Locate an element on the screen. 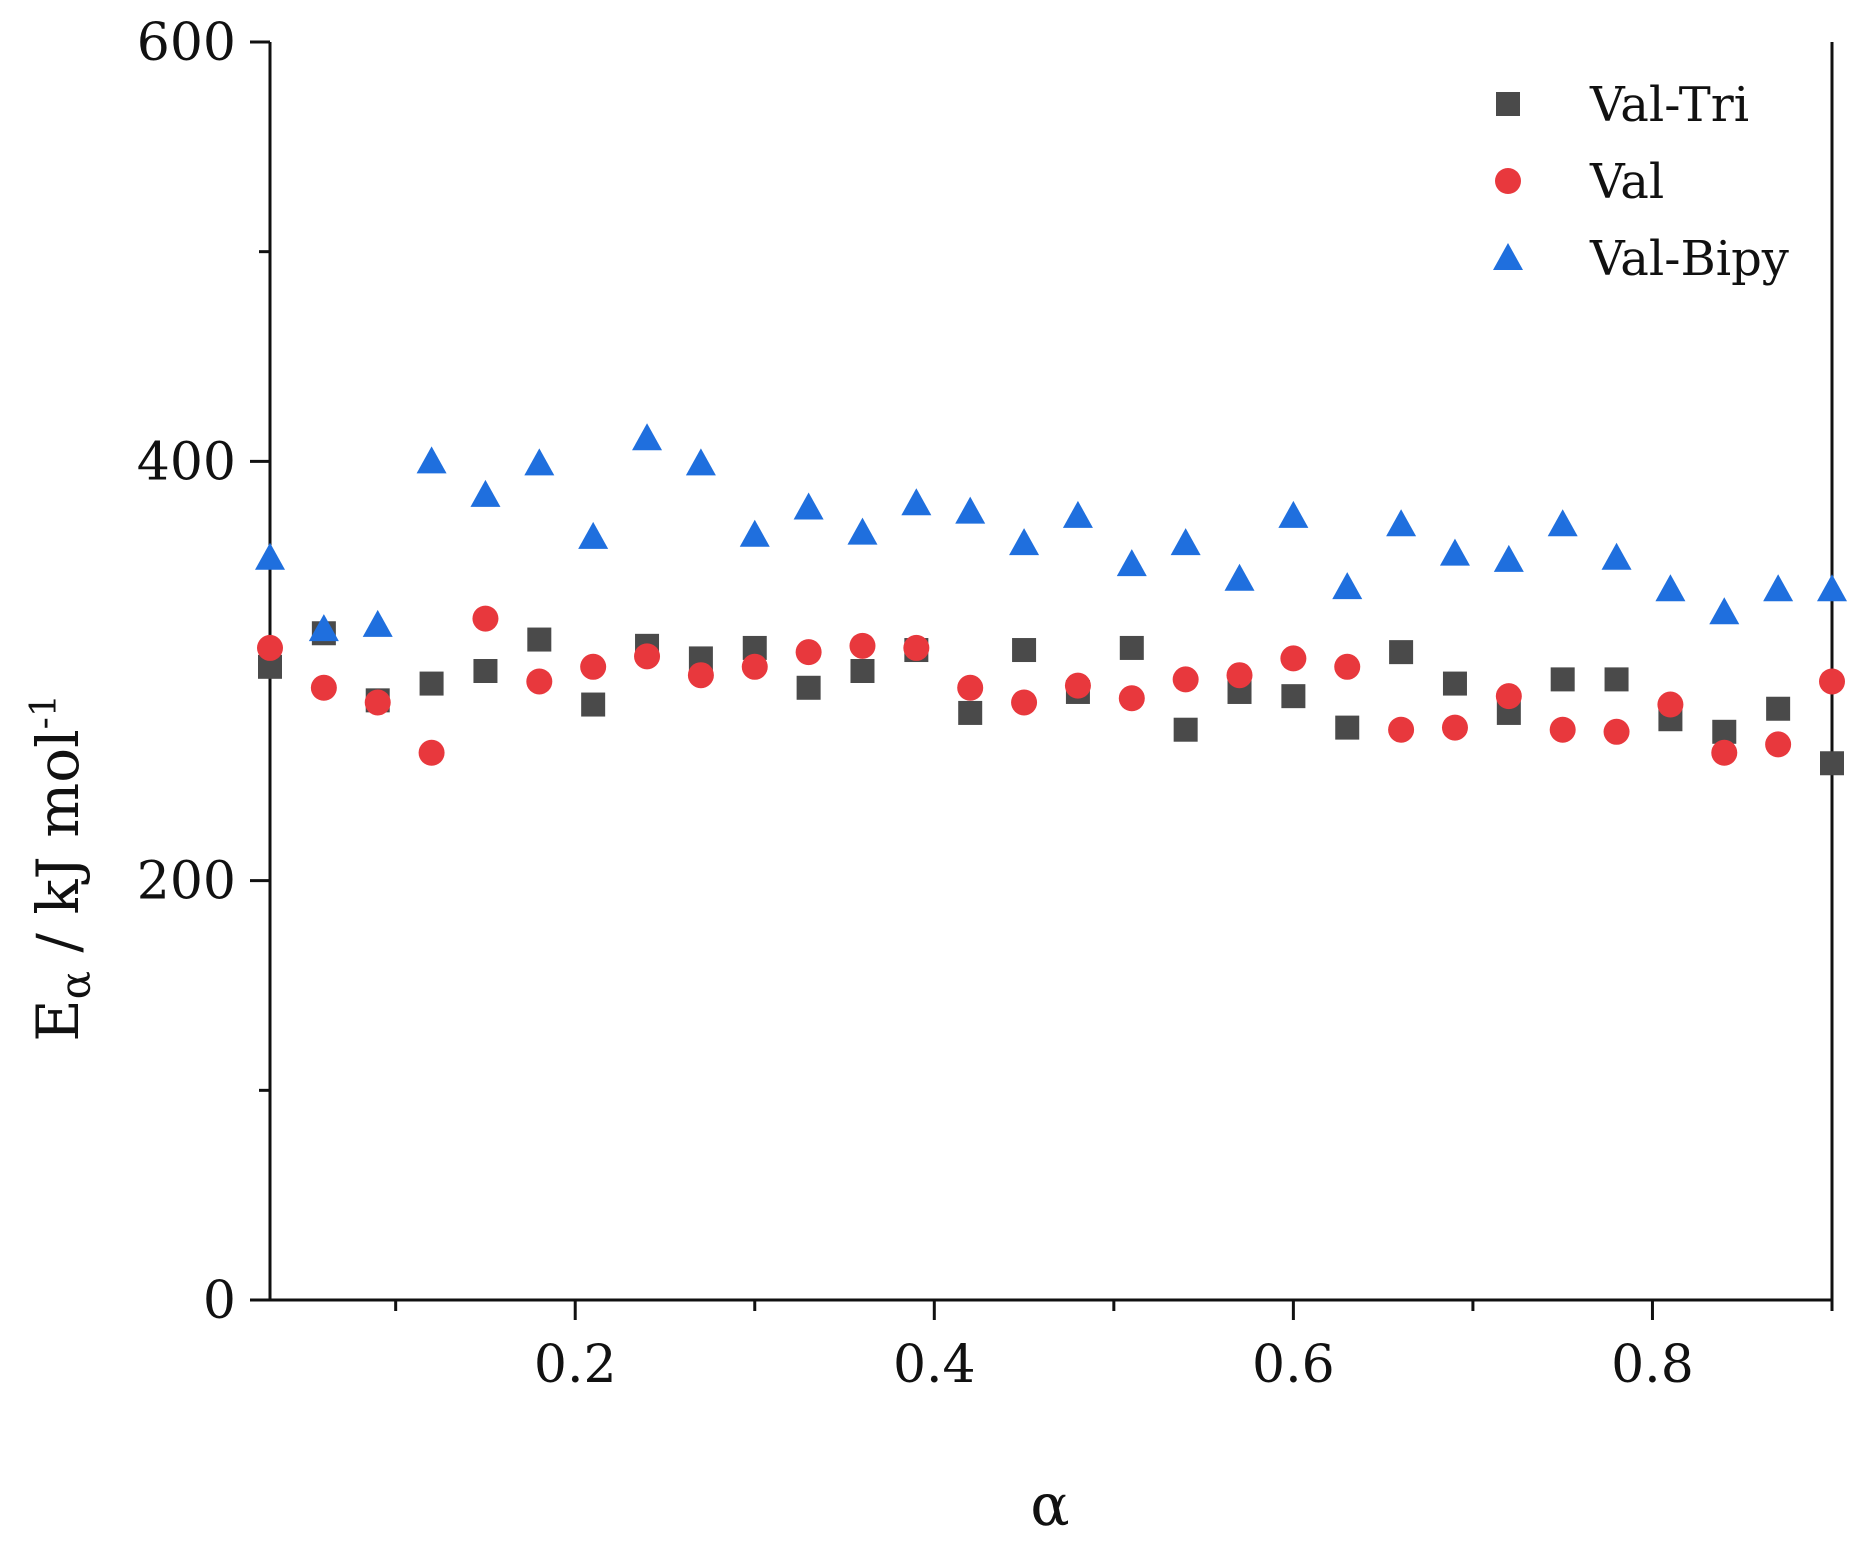 Image resolution: width=1863 pixels, height=1549 pixels. legend-label: Val is located at coordinates (1626, 182).